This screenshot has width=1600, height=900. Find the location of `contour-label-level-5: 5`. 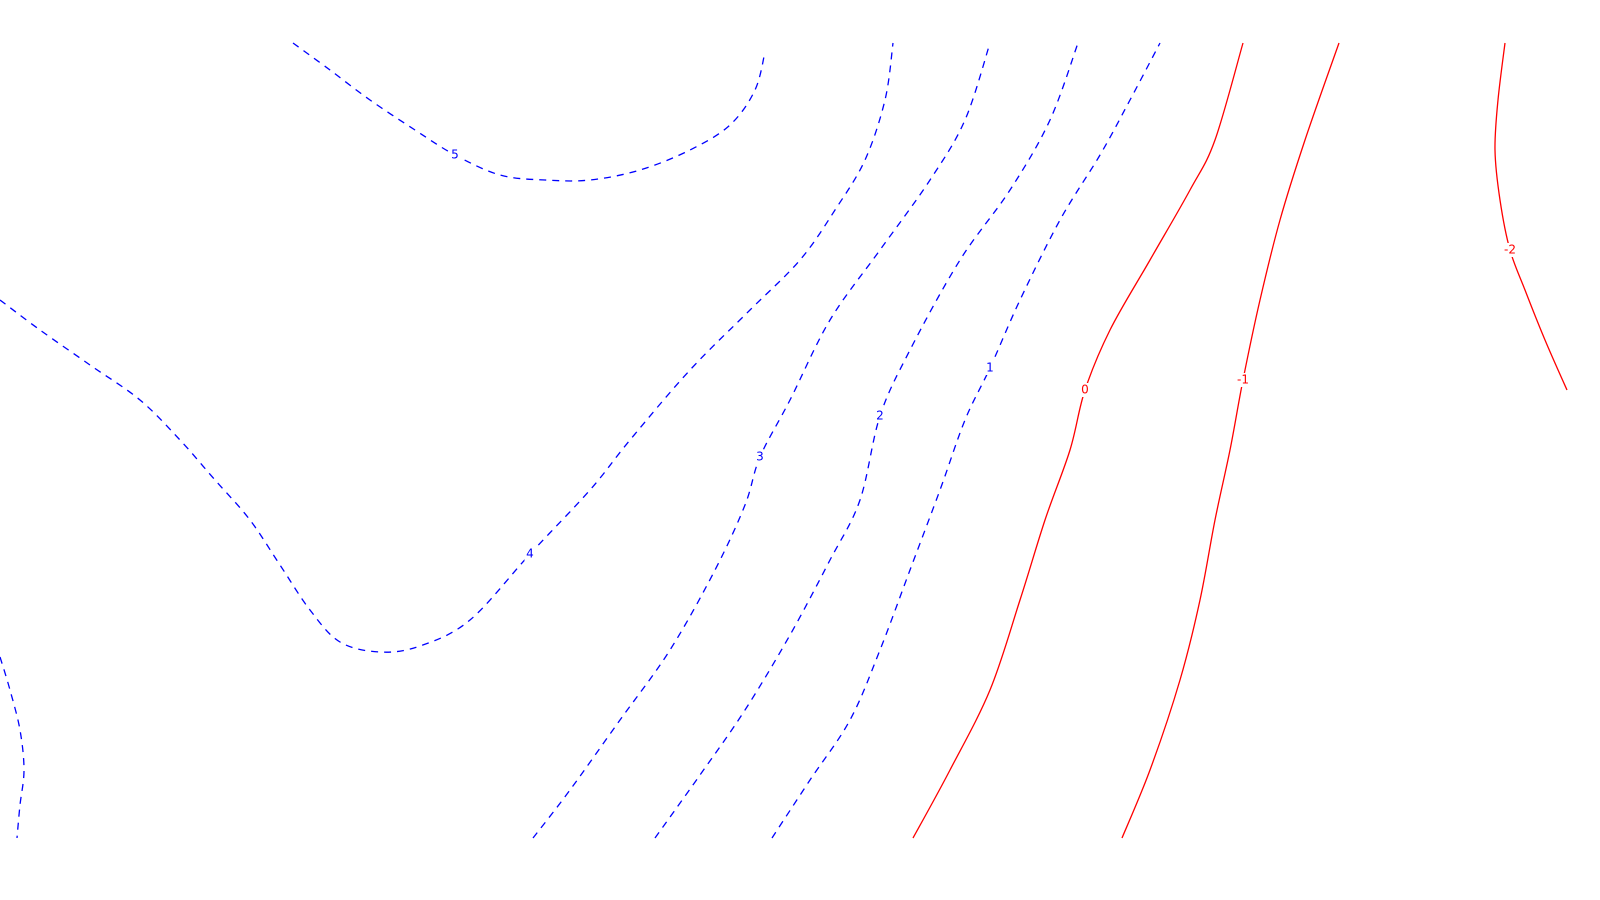

contour-label-level-5: 5 is located at coordinates (455, 155).